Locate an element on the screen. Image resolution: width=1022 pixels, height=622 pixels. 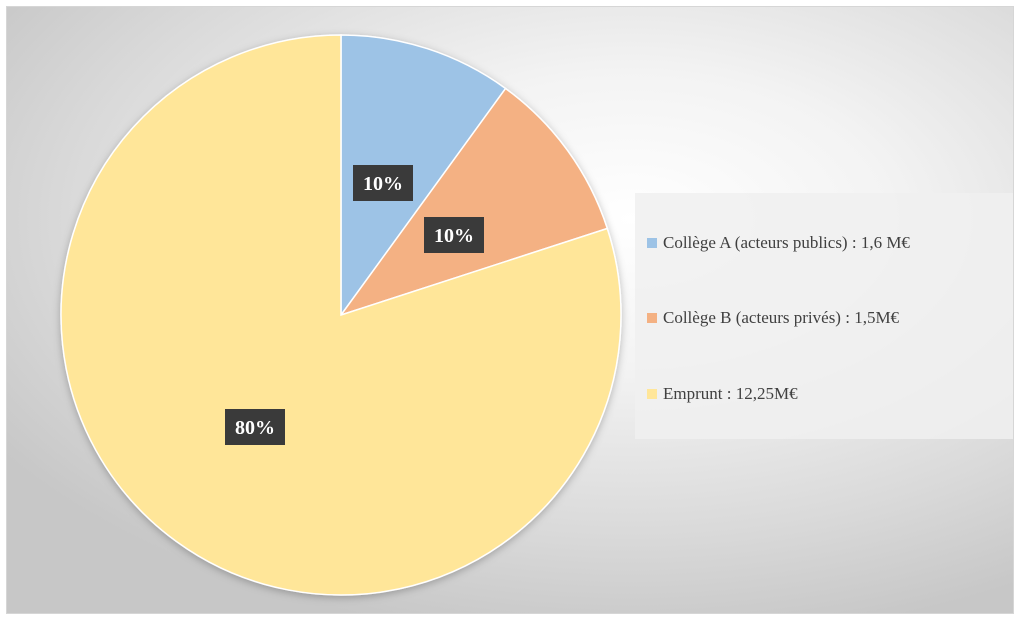
legend-item-college-a: Collège A (acteurs publics) : 1,6 M€ is located at coordinates (778, 243).